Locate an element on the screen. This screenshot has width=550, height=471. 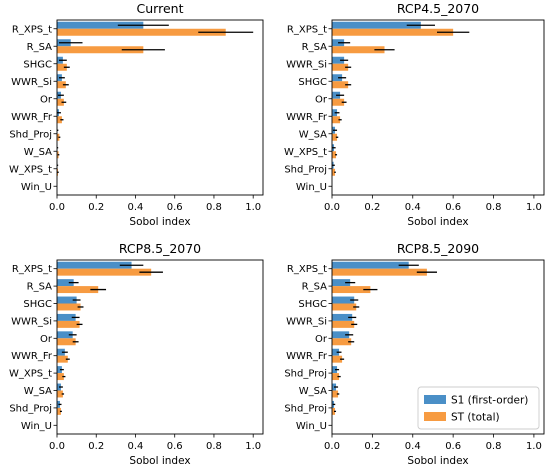
chart-title: RCP4.5_2070 is located at coordinates (438, 8).